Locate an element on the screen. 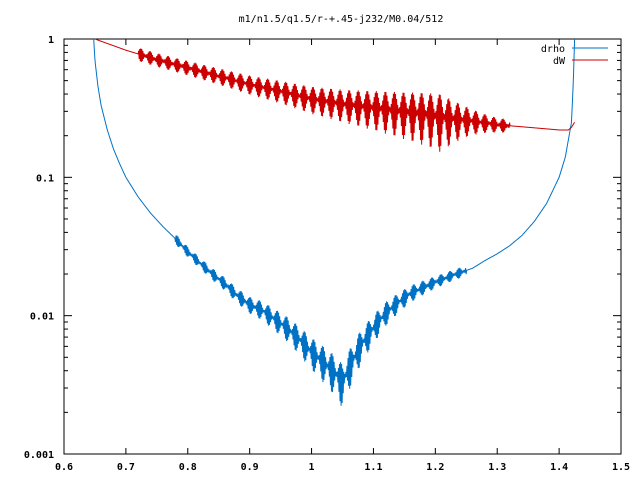 The height and width of the screenshot is (480, 640). y-tick-label: 0.01 is located at coordinates (42, 317).